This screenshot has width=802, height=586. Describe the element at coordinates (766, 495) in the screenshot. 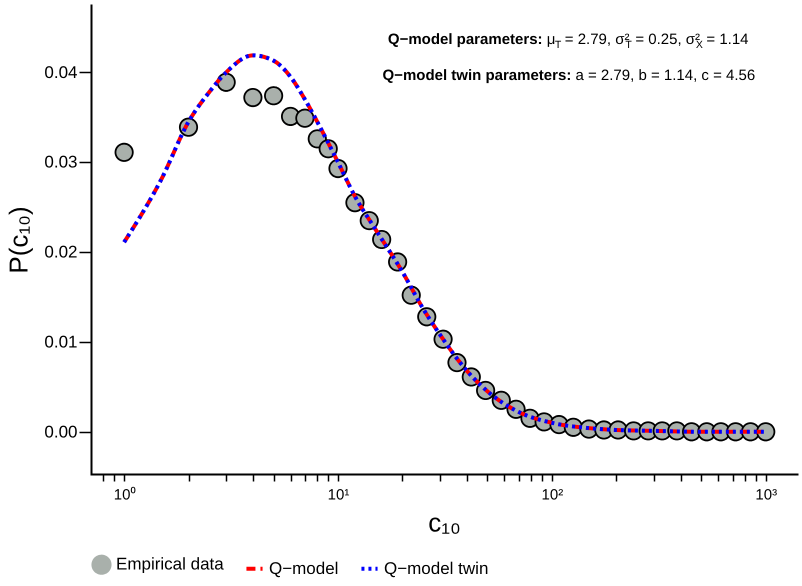

I see `x-tick-label: 10³` at that location.